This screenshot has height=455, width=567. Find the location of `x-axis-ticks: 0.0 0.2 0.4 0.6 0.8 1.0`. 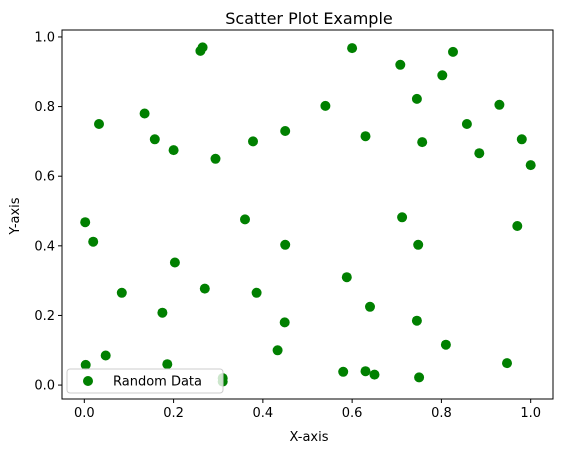

x-axis-ticks: 0.0 0.2 0.4 0.6 0.8 1.0 is located at coordinates (307, 410).